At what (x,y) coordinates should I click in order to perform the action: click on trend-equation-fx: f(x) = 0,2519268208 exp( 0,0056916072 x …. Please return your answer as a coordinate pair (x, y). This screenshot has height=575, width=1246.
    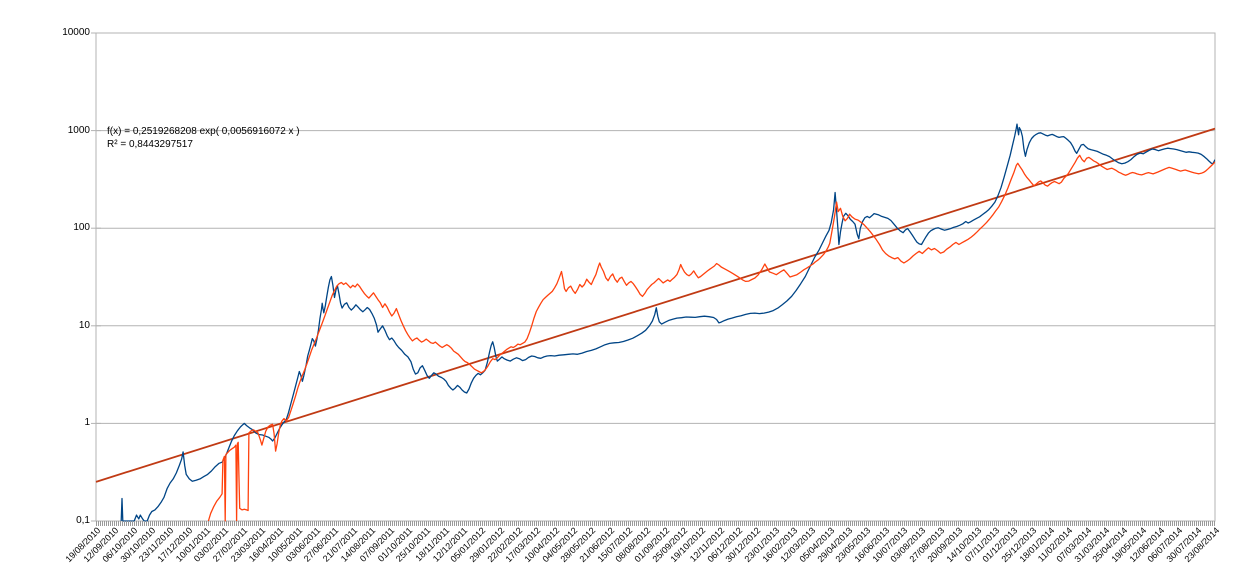
    Looking at the image, I should click on (203, 131).